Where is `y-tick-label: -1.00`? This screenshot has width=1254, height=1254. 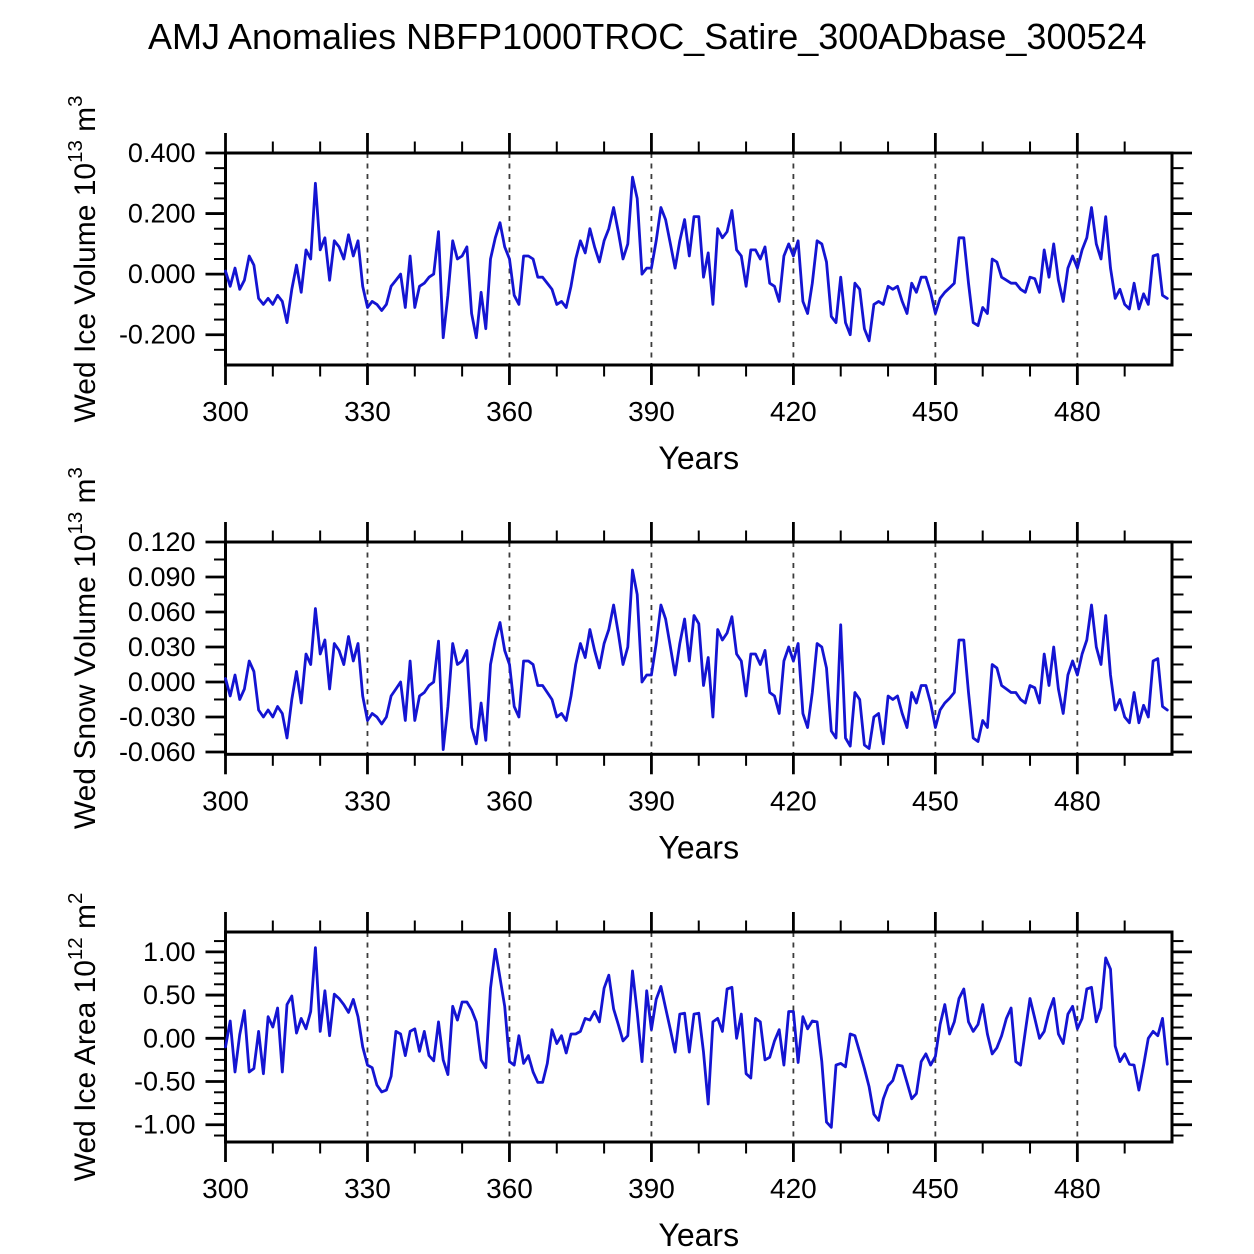 y-tick-label: -1.00 is located at coordinates (165, 1125).